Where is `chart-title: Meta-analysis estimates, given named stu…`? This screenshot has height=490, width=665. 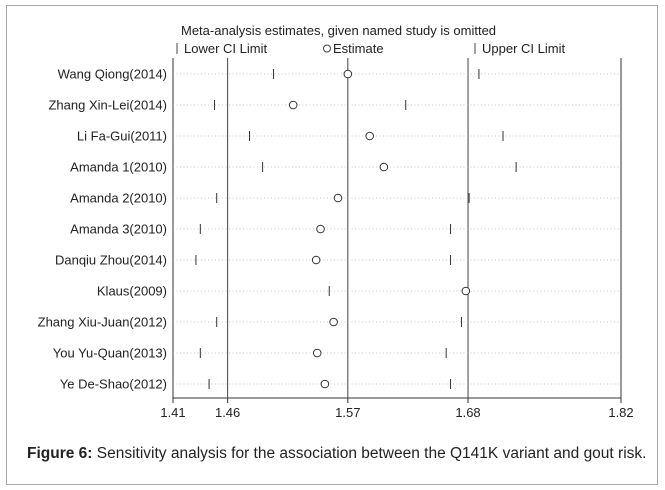 chart-title: Meta-analysis estimates, given named stu… is located at coordinates (338, 30).